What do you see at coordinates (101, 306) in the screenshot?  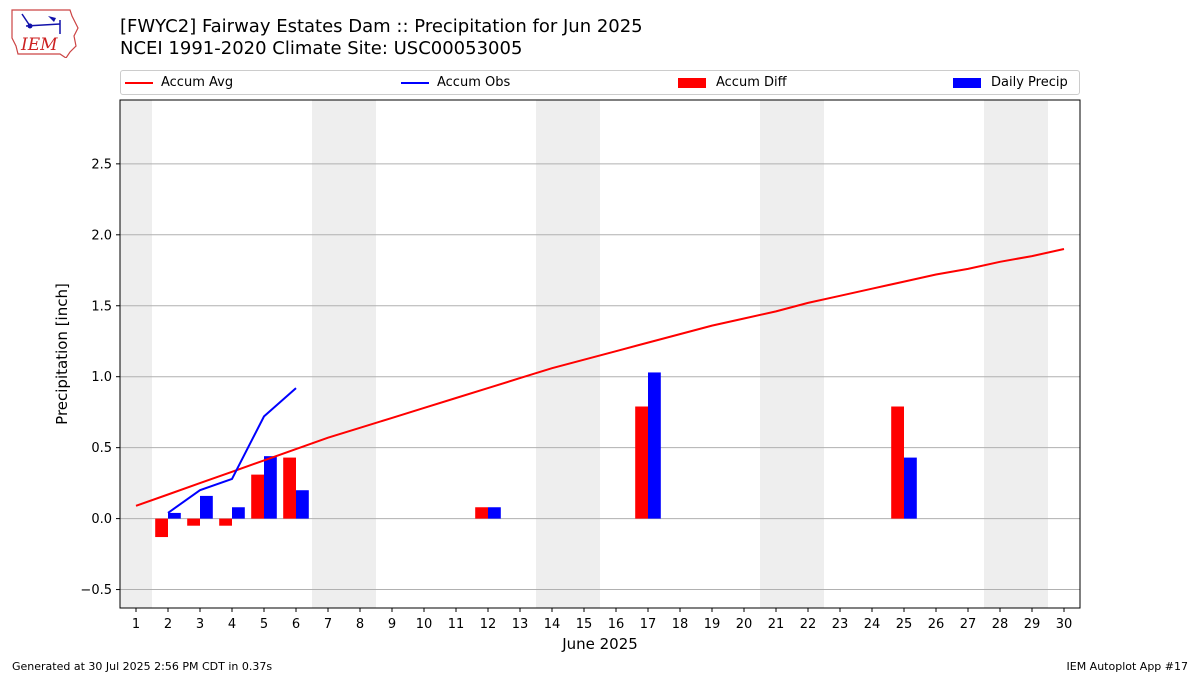 I see `y-tick-label: 1.5` at bounding box center [101, 306].